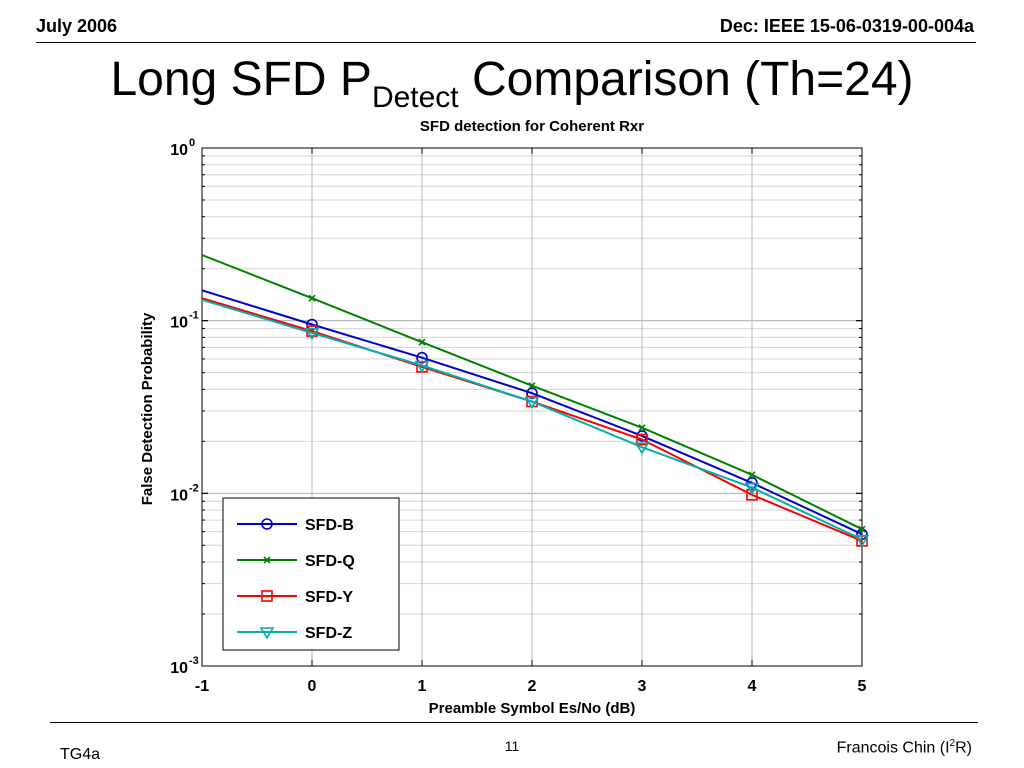 The height and width of the screenshot is (768, 1024). I want to click on slide-title-subscript: Detect, so click(415, 97).